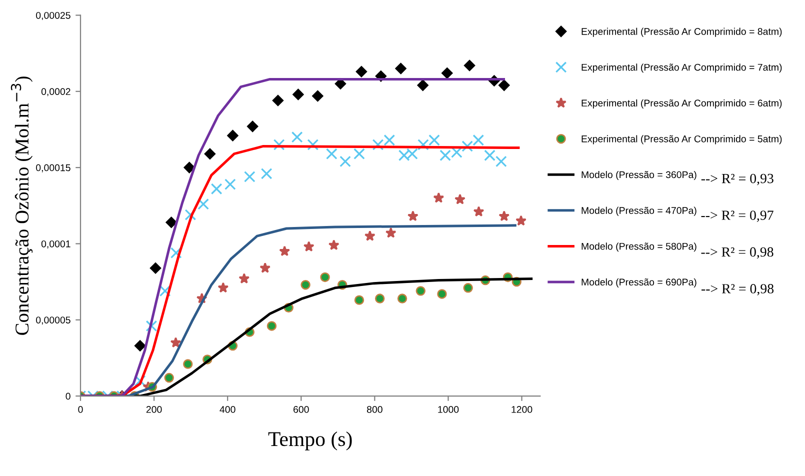 Image resolution: width=805 pixels, height=476 pixels. What do you see at coordinates (21, 205) in the screenshot?
I see `y-axis-title: Concentração Ozônio (Mol.m$^{−3}$)` at bounding box center [21, 205].